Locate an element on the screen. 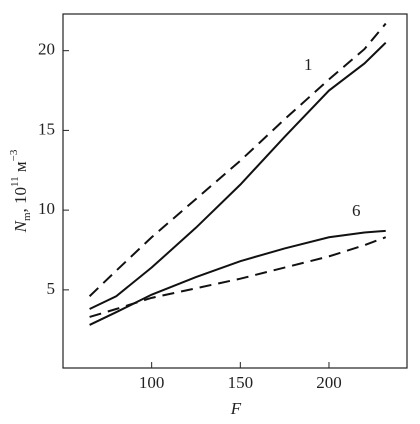 Image resolution: width=420 pixels, height=424 pixels. x-axis-label: F is located at coordinates (236, 408).